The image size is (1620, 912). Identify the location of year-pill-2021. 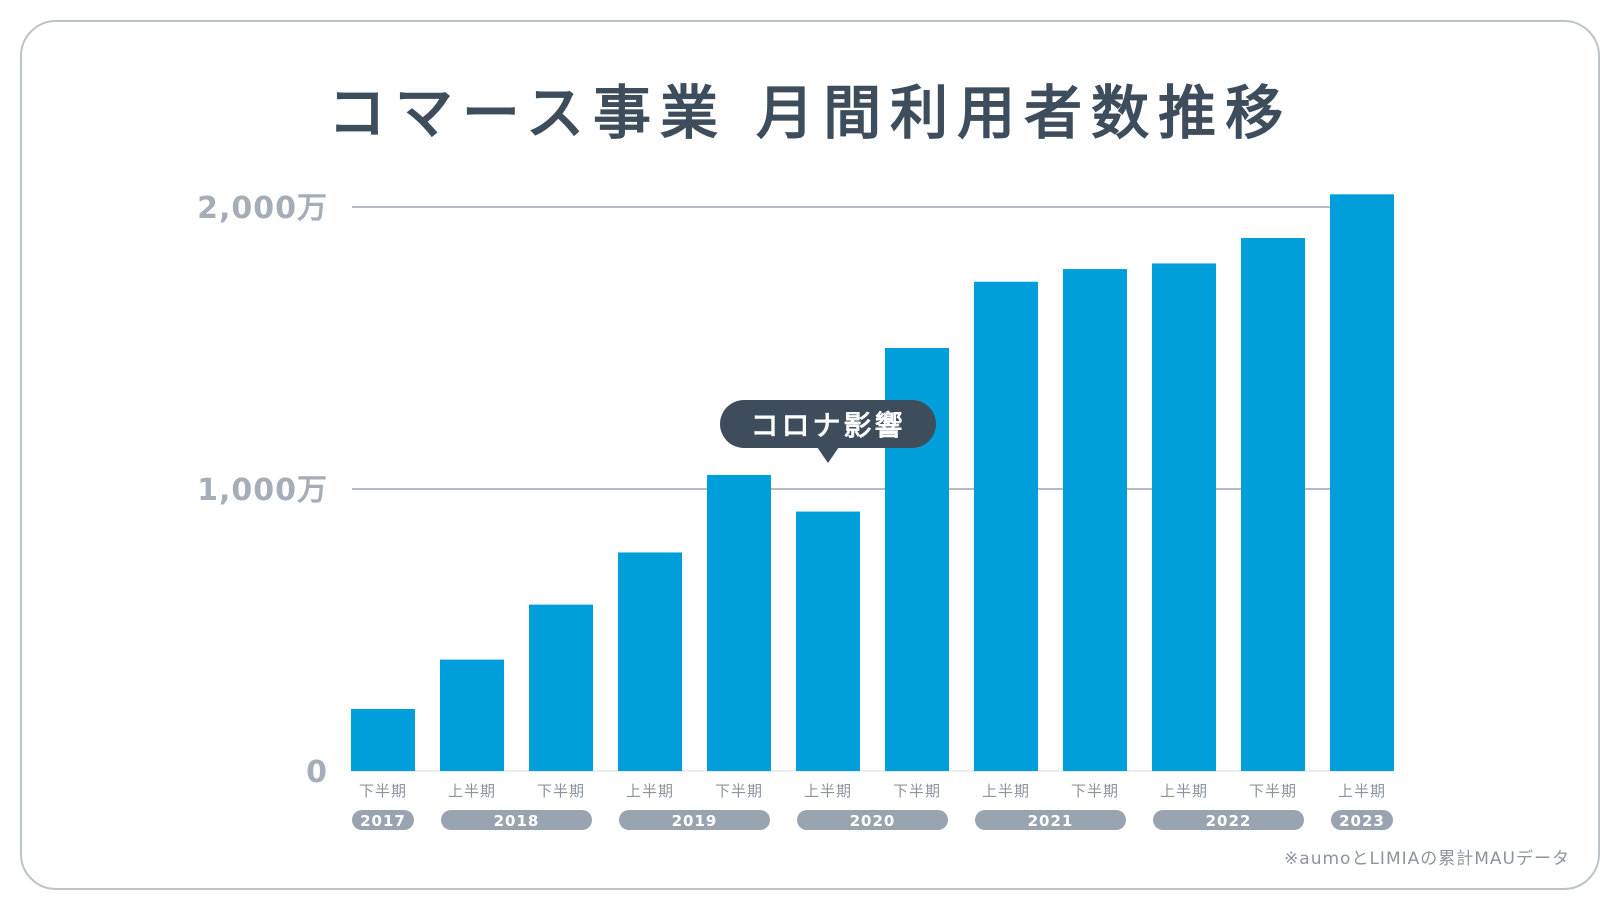
(1050, 820).